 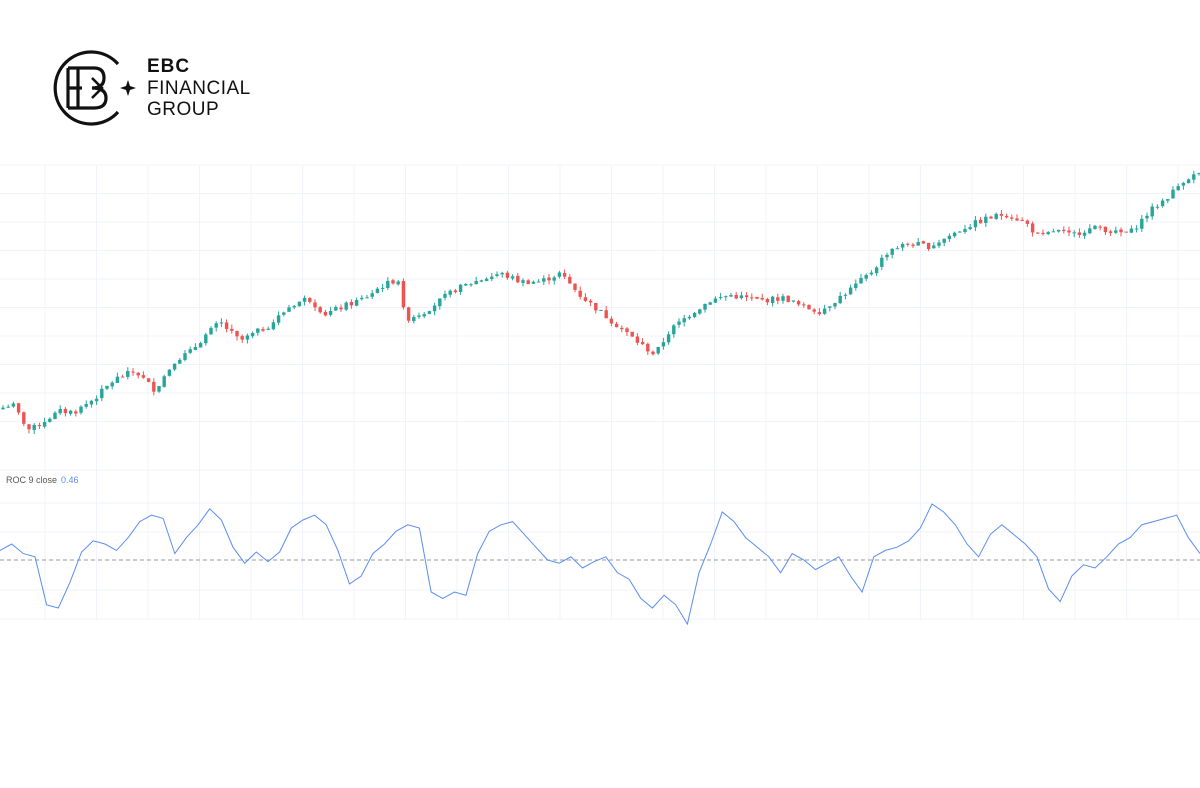 What do you see at coordinates (31, 480) in the screenshot?
I see `roc-indicator-label: ROC 9 close` at bounding box center [31, 480].